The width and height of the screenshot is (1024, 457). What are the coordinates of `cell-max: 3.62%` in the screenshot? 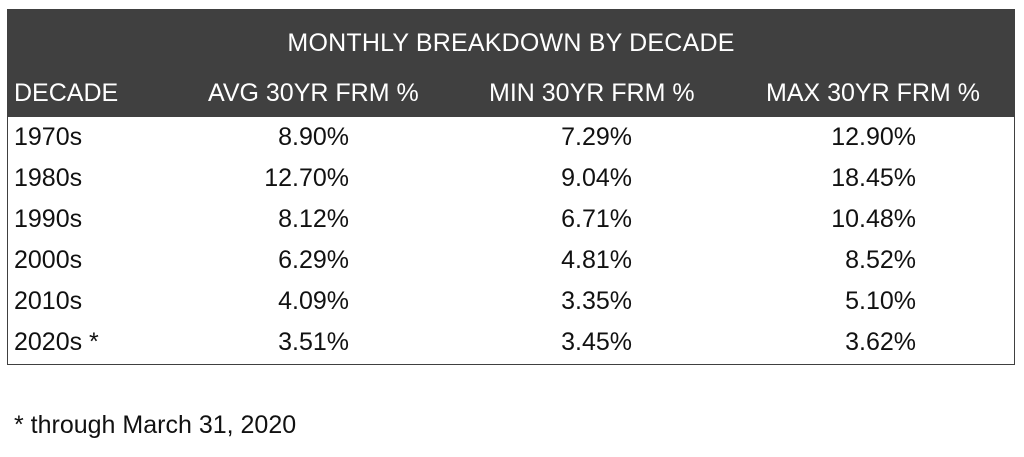 It's located at (880, 342).